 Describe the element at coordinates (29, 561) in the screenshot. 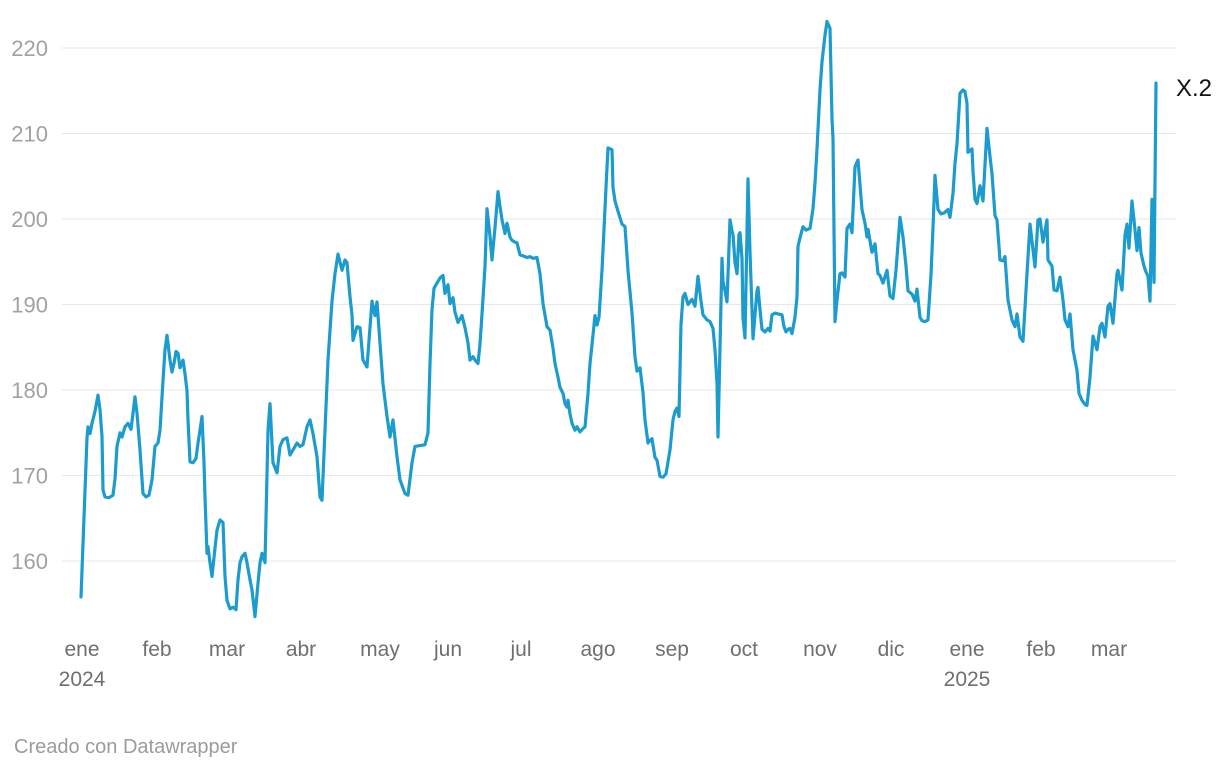

I see `y-axis-tick-label: 160` at that location.